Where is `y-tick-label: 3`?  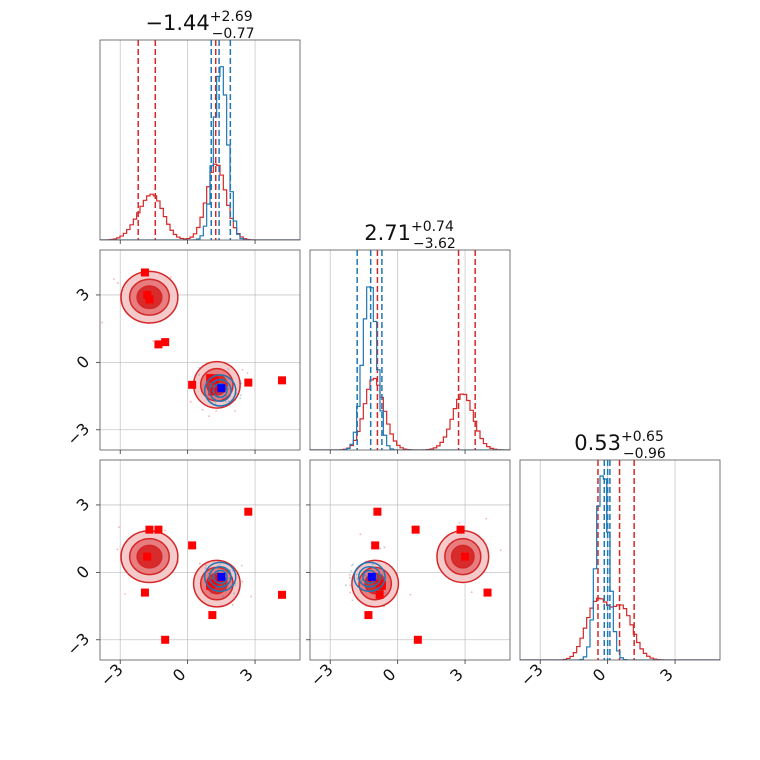
y-tick-label: 3 is located at coordinates (83, 504).